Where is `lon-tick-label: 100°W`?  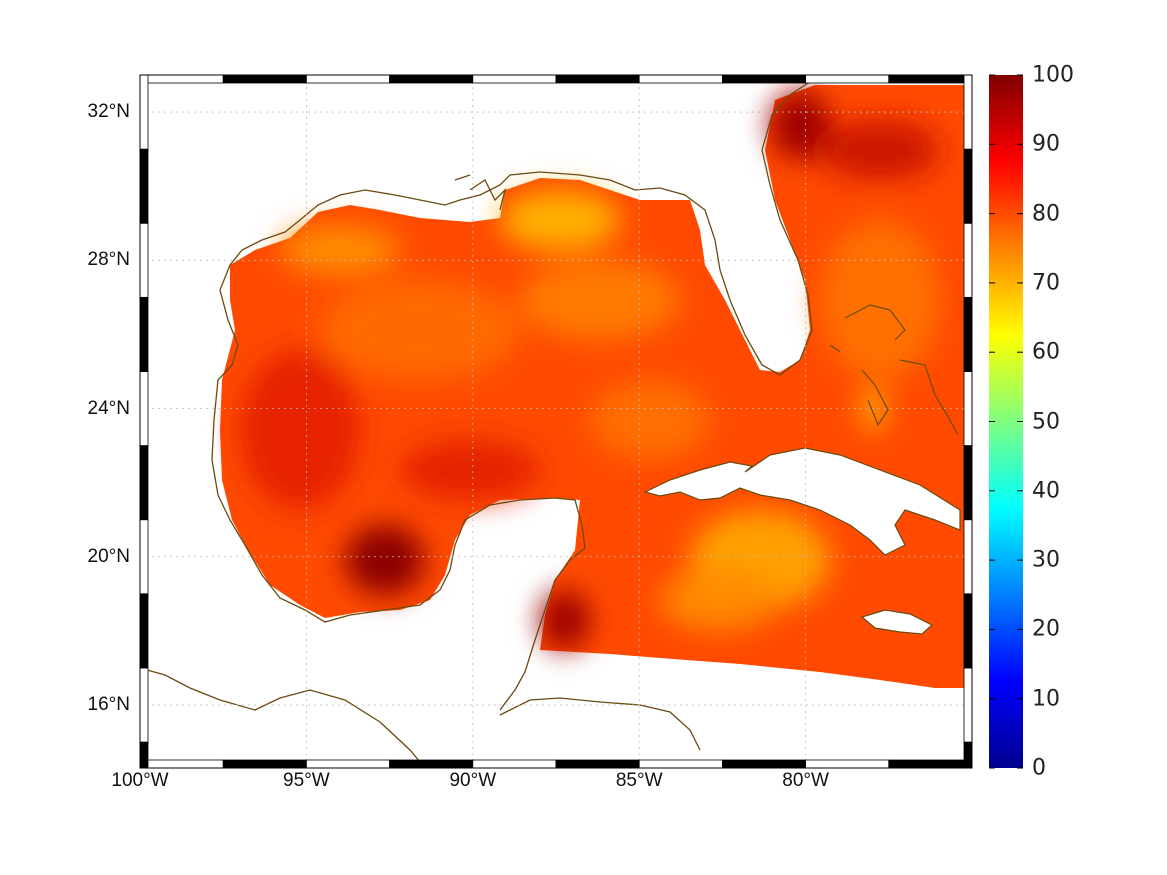
lon-tick-label: 100°W is located at coordinates (140, 780).